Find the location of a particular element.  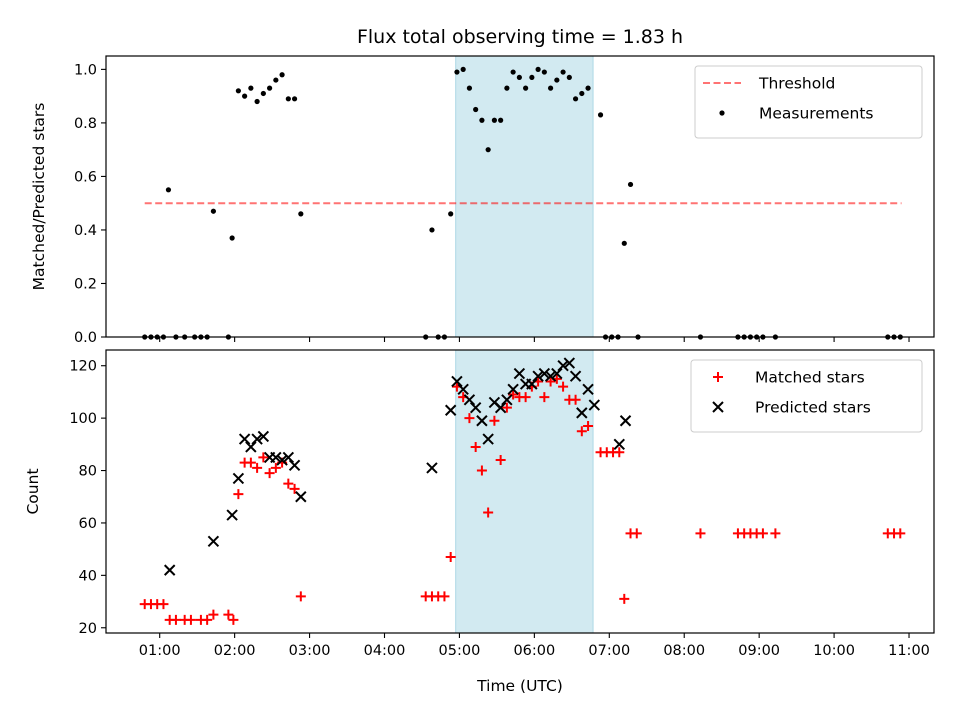

x-tick-label: 07:00 is located at coordinates (609, 651).